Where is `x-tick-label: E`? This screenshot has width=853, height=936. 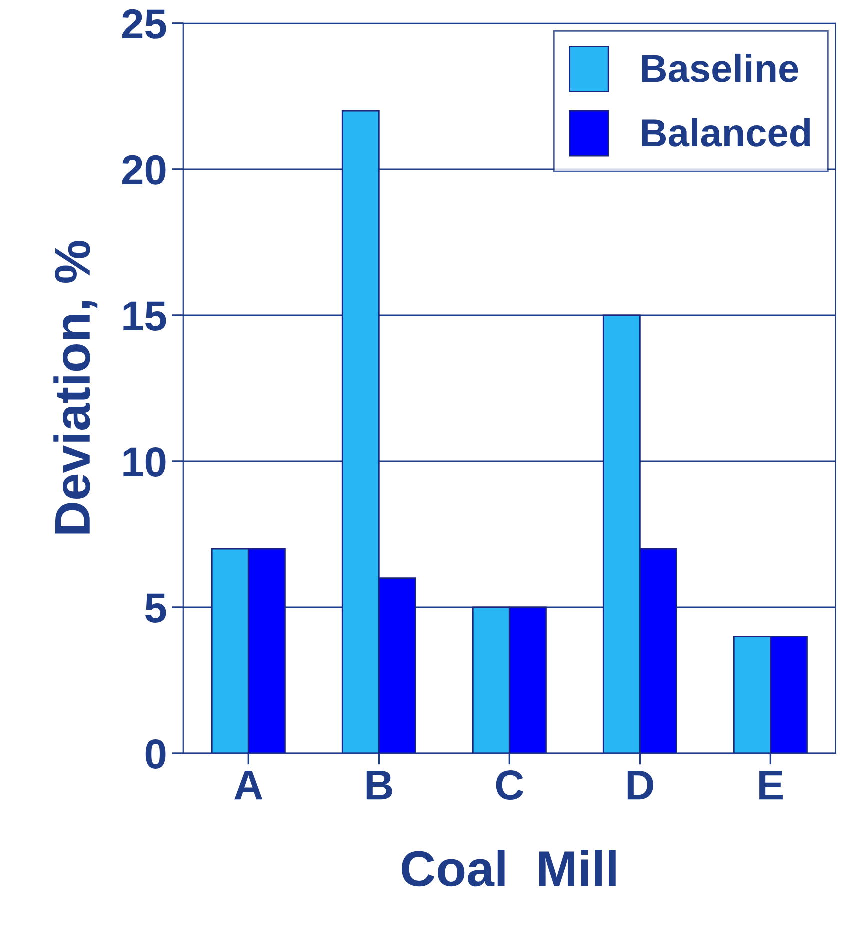
x-tick-label: E is located at coordinates (771, 785).